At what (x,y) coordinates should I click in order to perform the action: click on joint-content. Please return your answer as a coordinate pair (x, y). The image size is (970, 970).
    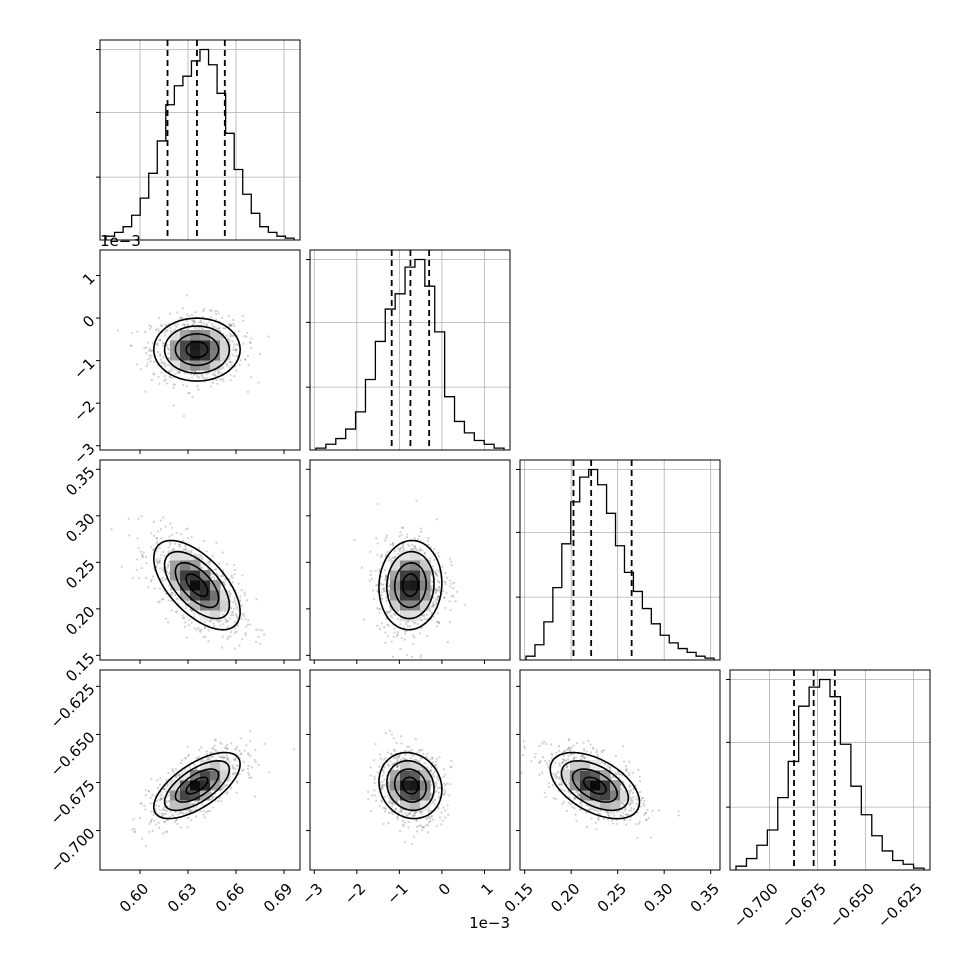
    Looking at the image, I should click on (213, 789).